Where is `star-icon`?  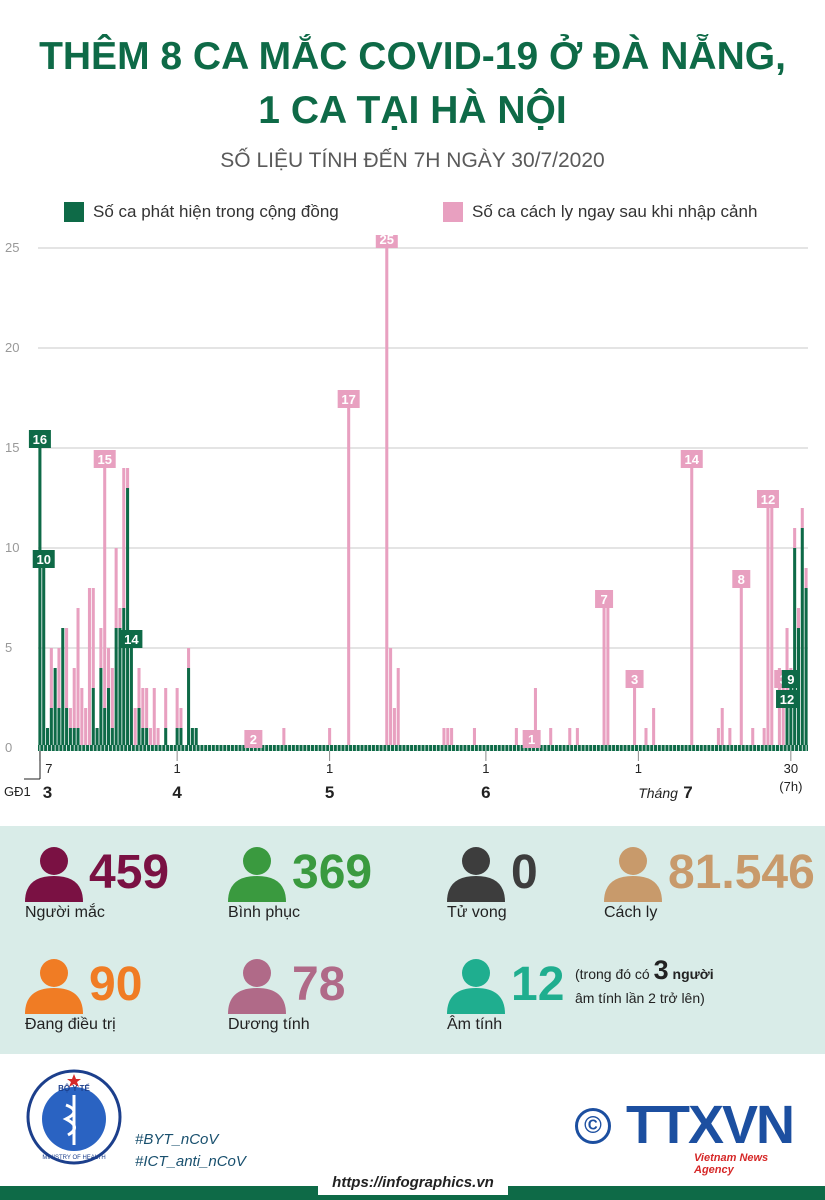 star-icon is located at coordinates (74, 1080).